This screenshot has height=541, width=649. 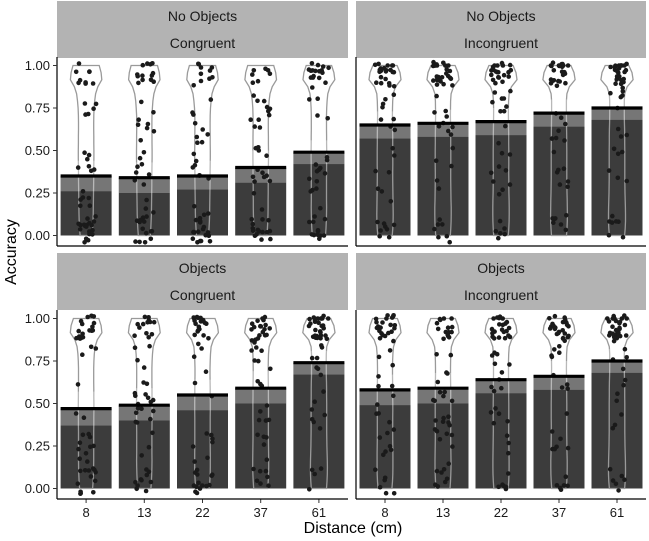 I want to click on bar, so click(x=144, y=447).